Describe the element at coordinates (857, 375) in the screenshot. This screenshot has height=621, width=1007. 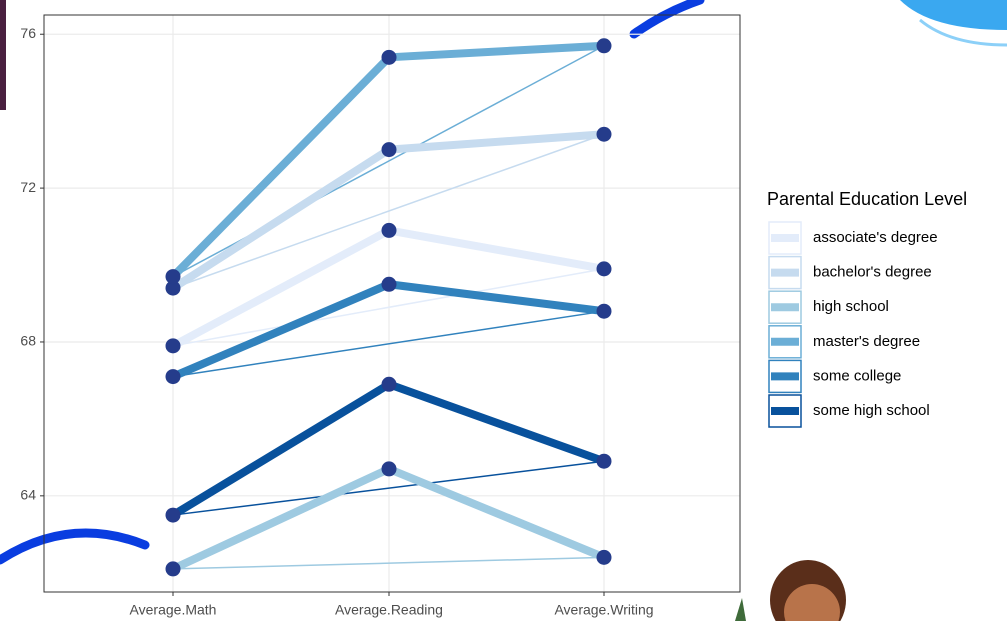
I see `legend-label: some college` at that location.